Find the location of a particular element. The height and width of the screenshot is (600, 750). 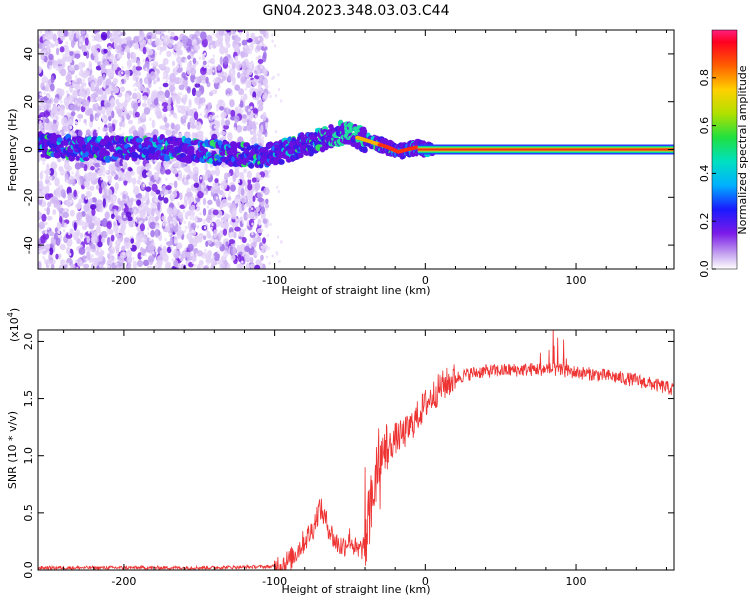

colorbar-tick-label: 0.0 is located at coordinates (704, 269).